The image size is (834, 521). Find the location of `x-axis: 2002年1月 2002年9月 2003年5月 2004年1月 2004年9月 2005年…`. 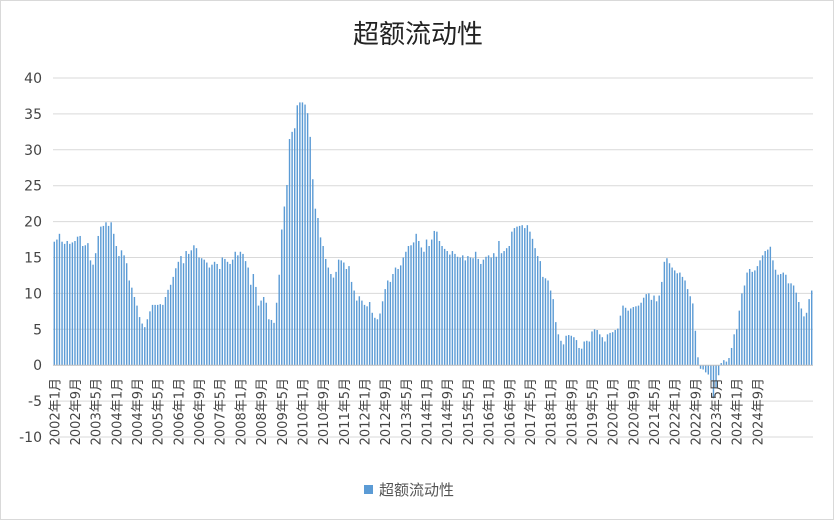

x-axis: 2002年1月 2002年9月 2003年5月 2004年1月 2004年9月 2005年… is located at coordinates (407, 411).